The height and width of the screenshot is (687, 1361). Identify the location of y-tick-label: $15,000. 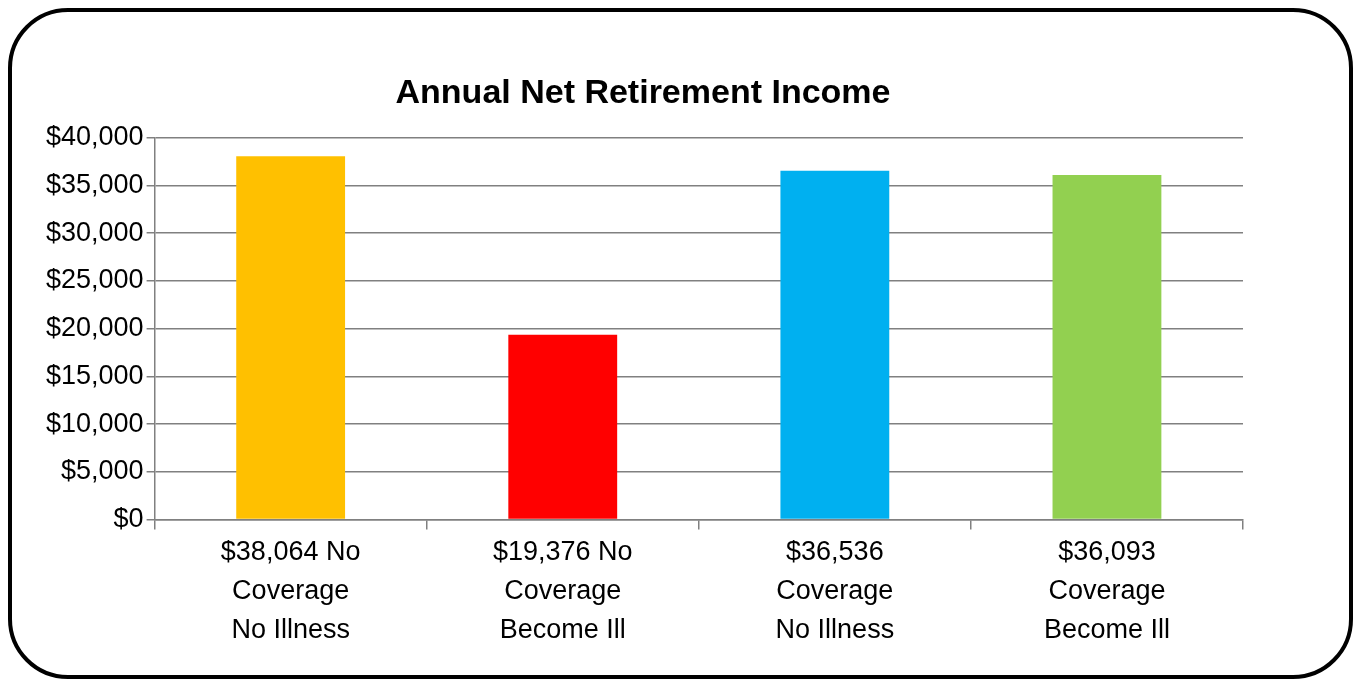
(94, 374).